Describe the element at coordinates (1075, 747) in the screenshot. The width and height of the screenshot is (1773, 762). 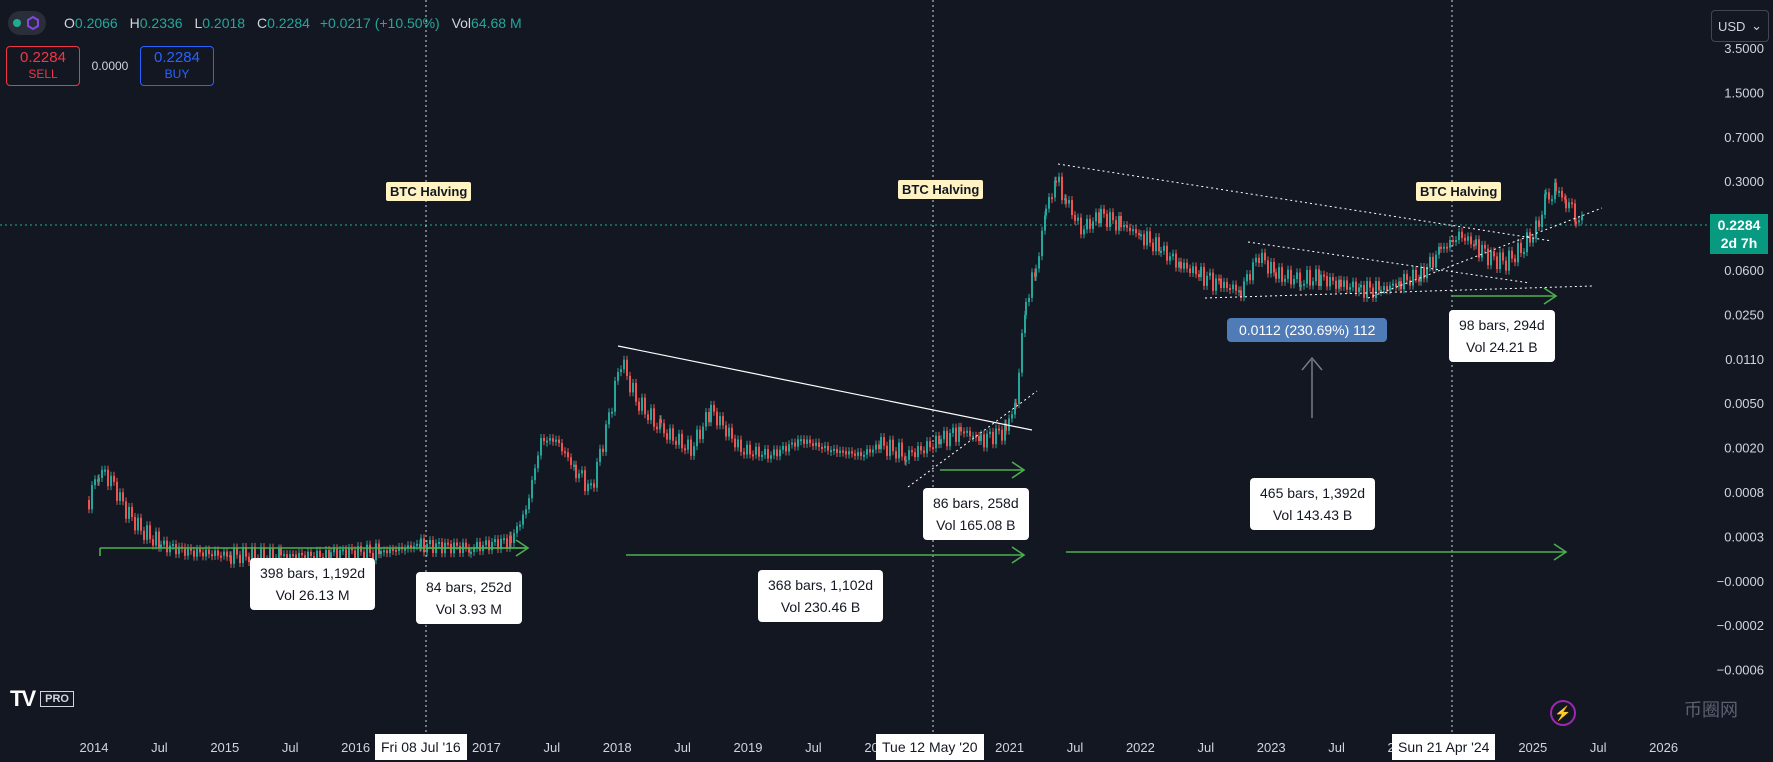
I see `time-tick: Jul` at that location.